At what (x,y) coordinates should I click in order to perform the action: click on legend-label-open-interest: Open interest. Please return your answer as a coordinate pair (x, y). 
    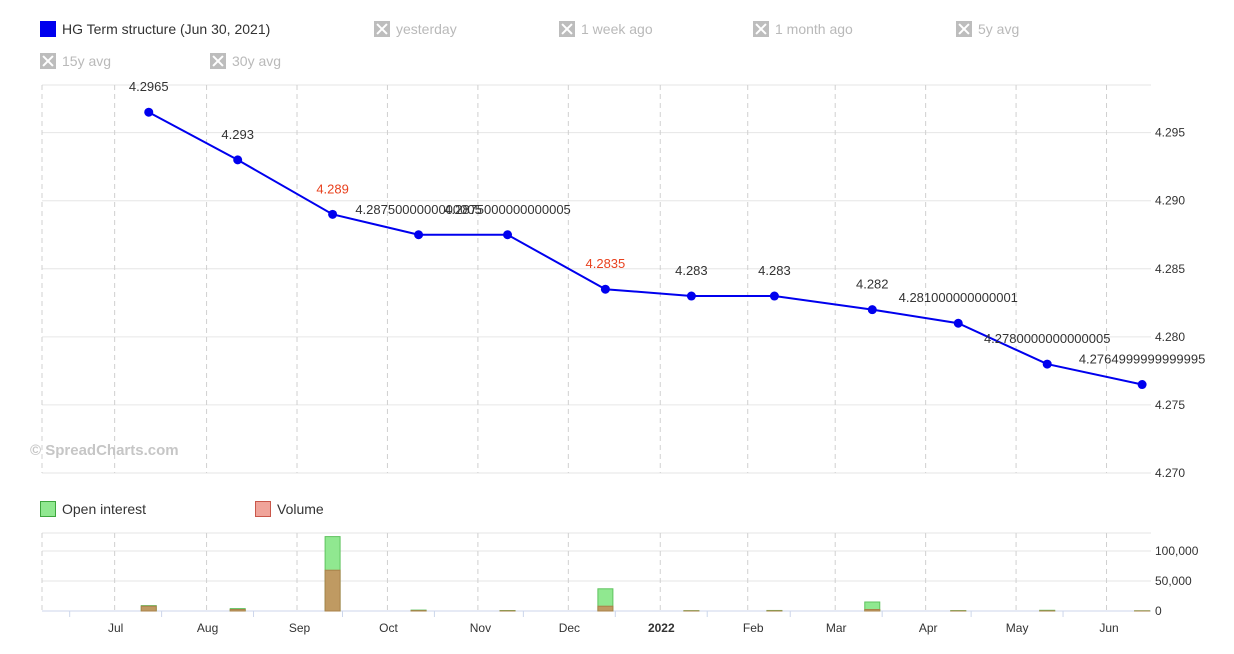
    Looking at the image, I should click on (104, 509).